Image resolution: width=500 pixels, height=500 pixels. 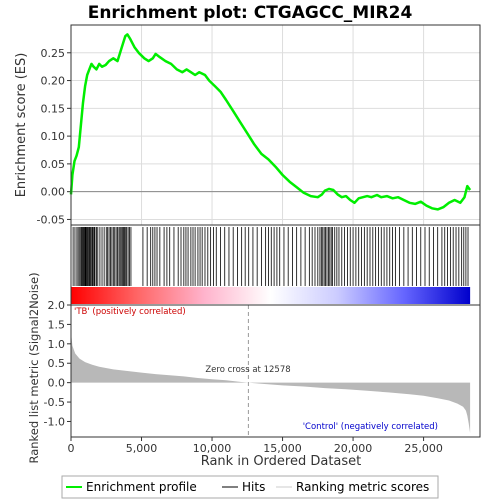 What do you see at coordinates (53, 164) in the screenshot?
I see `es-ytick-label-2: 0.05` at bounding box center [53, 164].